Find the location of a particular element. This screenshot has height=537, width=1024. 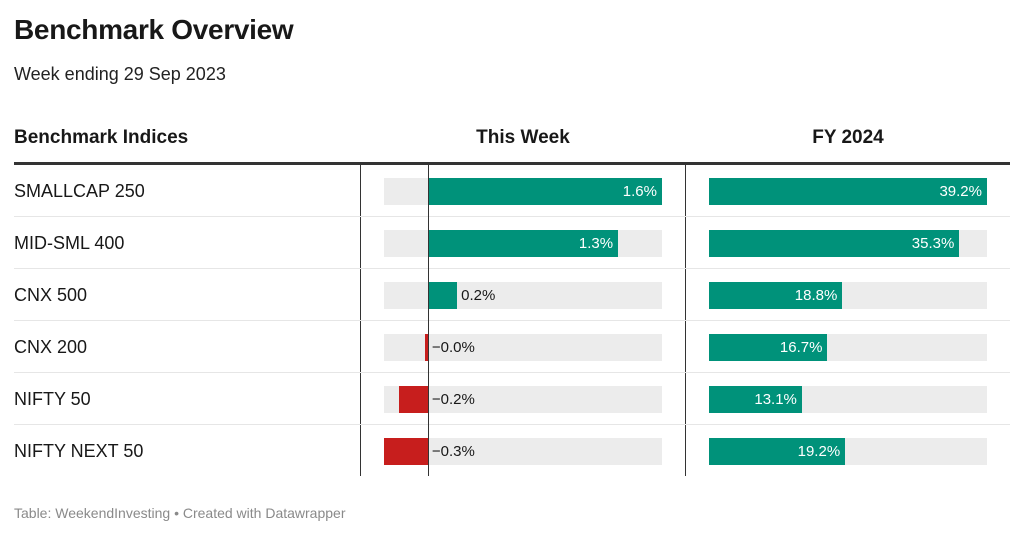

table-row: NIFTY 50 −0.2% 13.1% is located at coordinates (512, 399).